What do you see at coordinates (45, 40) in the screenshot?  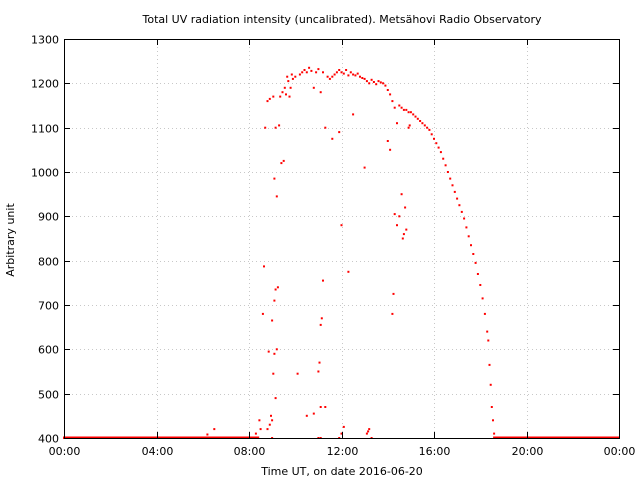 I see `y-tick-label: 1300` at bounding box center [45, 40].